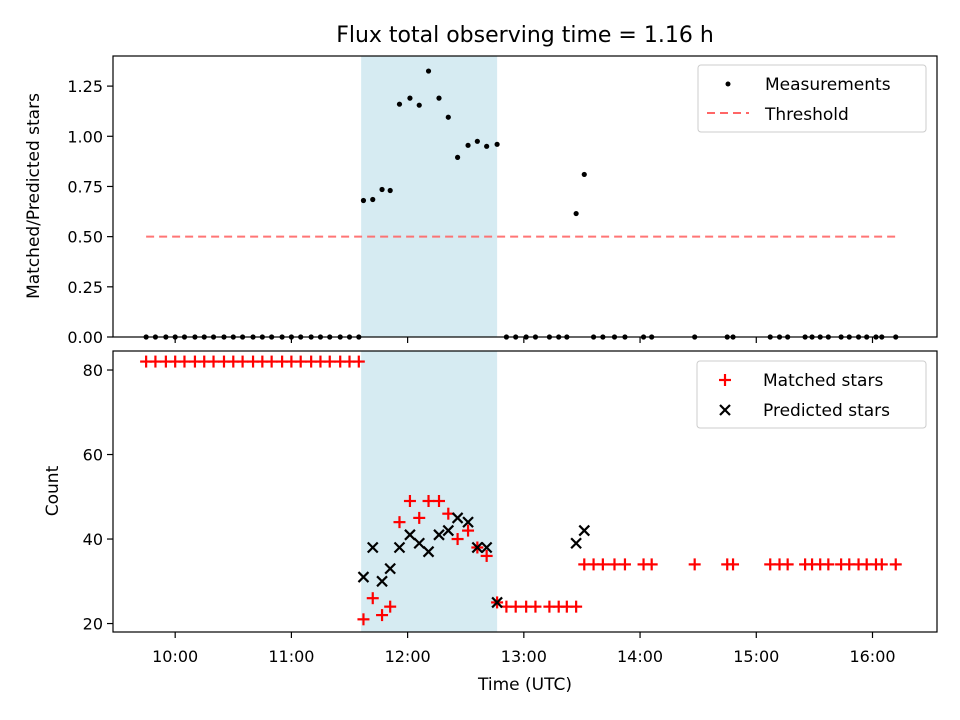 The width and height of the screenshot is (960, 720). Describe the element at coordinates (811, 394) in the screenshot. I see `bottom-legend: Matched stars Predicted stars` at that location.